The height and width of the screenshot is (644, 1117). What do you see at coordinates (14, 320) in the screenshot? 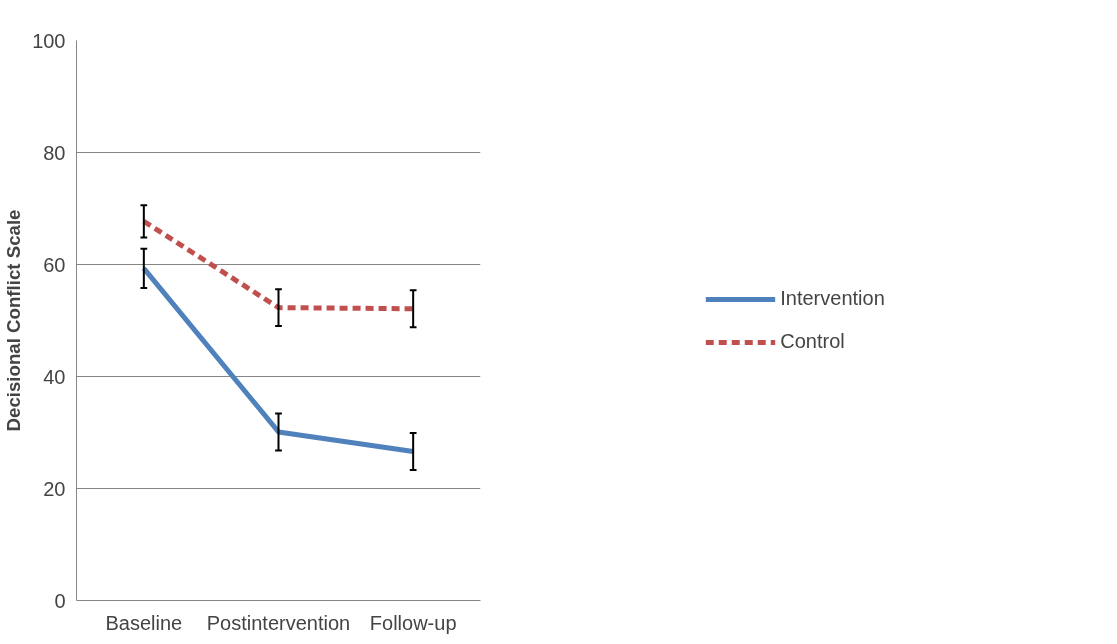
I see `y-axis-title: Decisional Conflict Scale` at bounding box center [14, 320].